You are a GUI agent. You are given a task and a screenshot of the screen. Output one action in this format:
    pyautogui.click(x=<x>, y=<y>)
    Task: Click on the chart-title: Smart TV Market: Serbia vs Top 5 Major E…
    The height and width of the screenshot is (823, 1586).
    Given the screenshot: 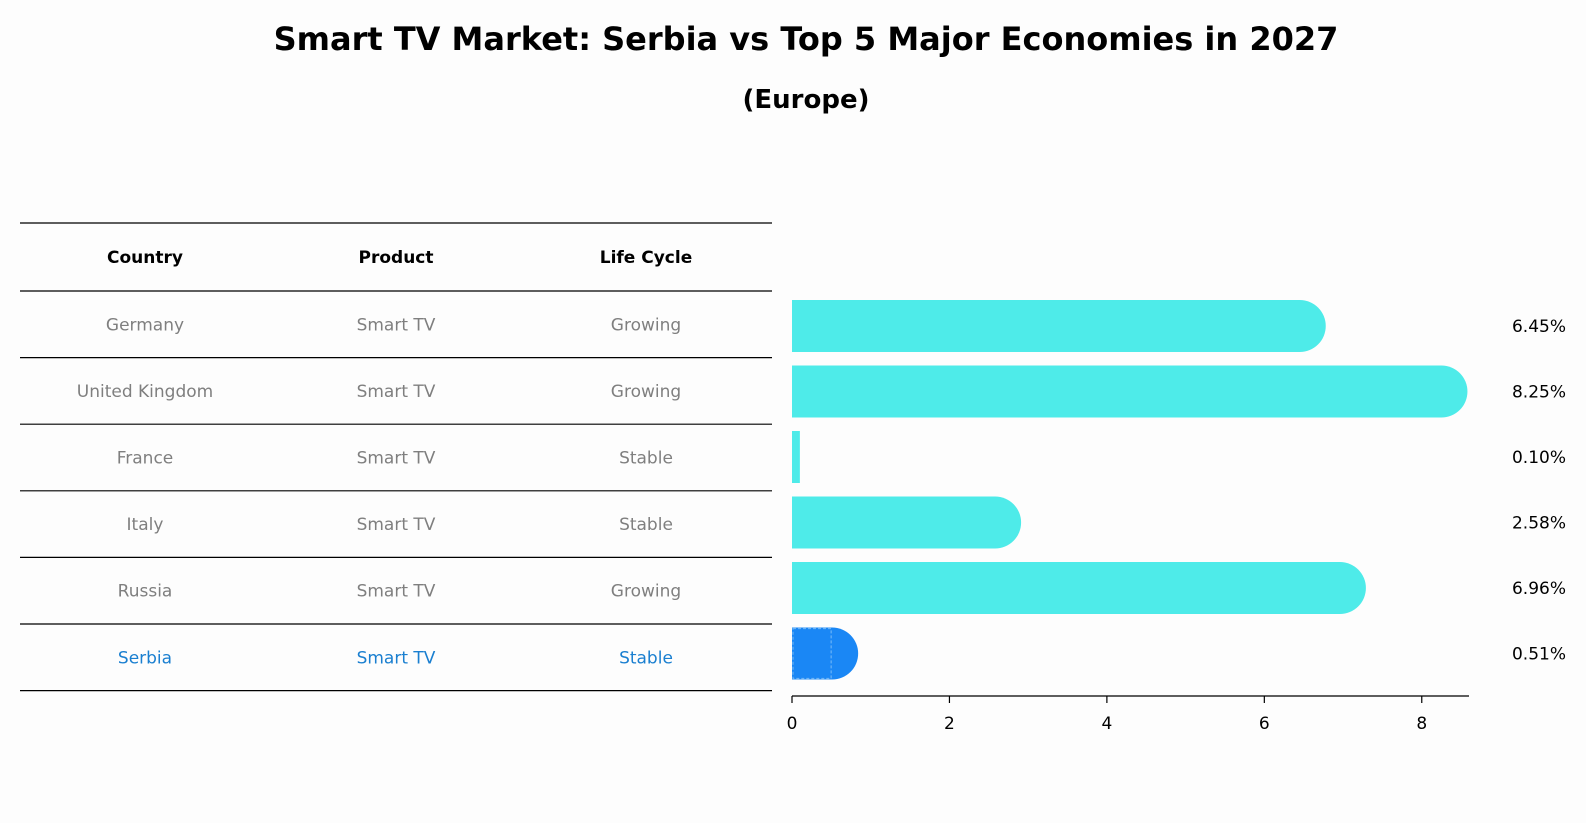 What is the action you would take?
    pyautogui.click(x=806, y=39)
    